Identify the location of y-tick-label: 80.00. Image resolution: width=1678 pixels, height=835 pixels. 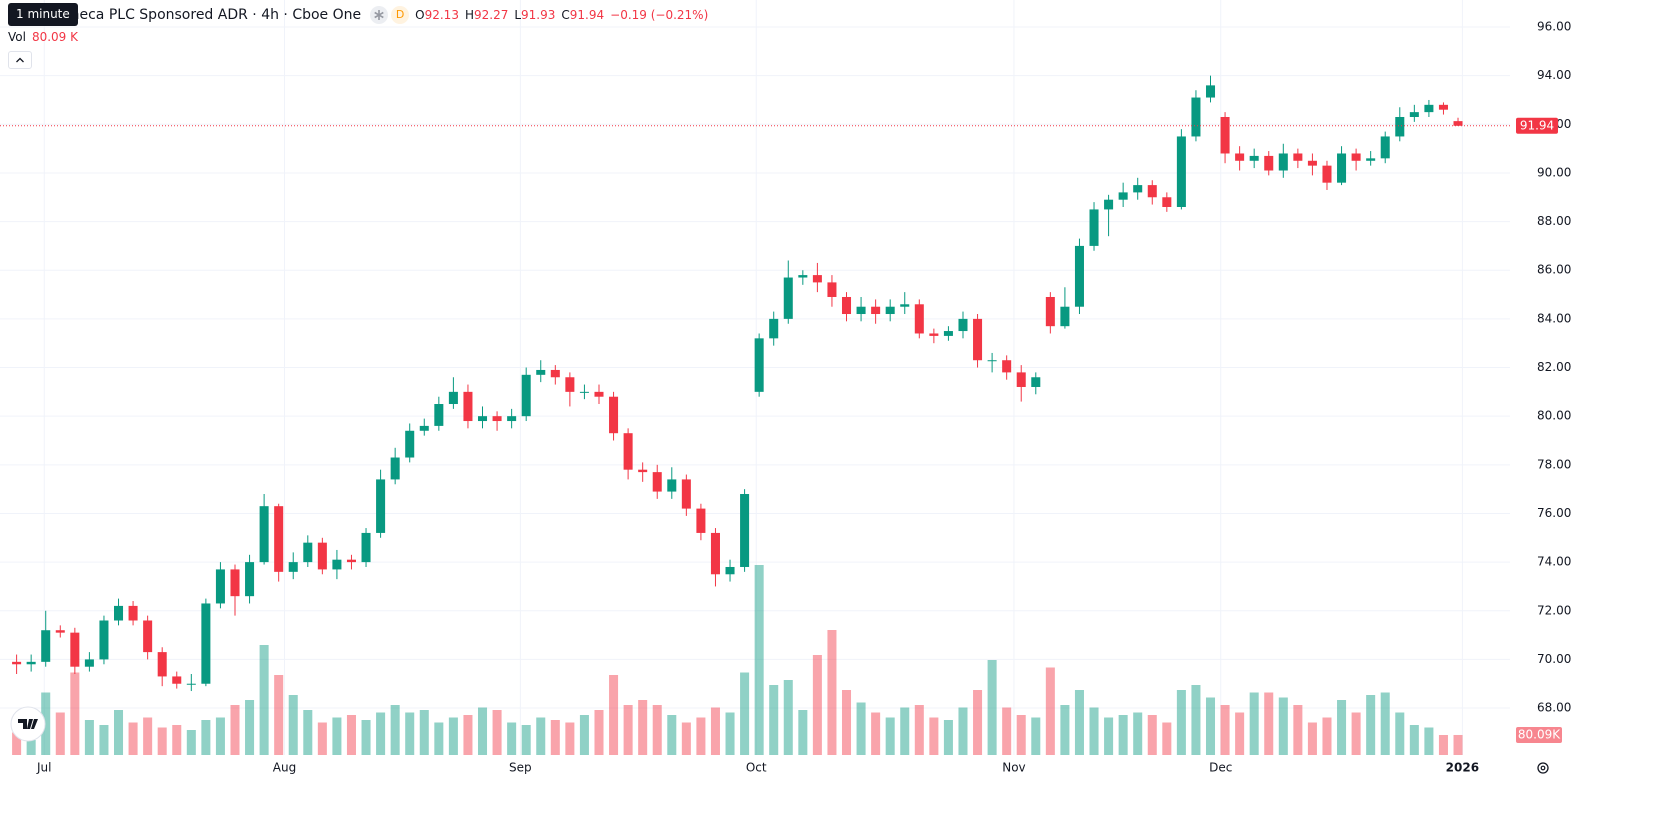
(1554, 416).